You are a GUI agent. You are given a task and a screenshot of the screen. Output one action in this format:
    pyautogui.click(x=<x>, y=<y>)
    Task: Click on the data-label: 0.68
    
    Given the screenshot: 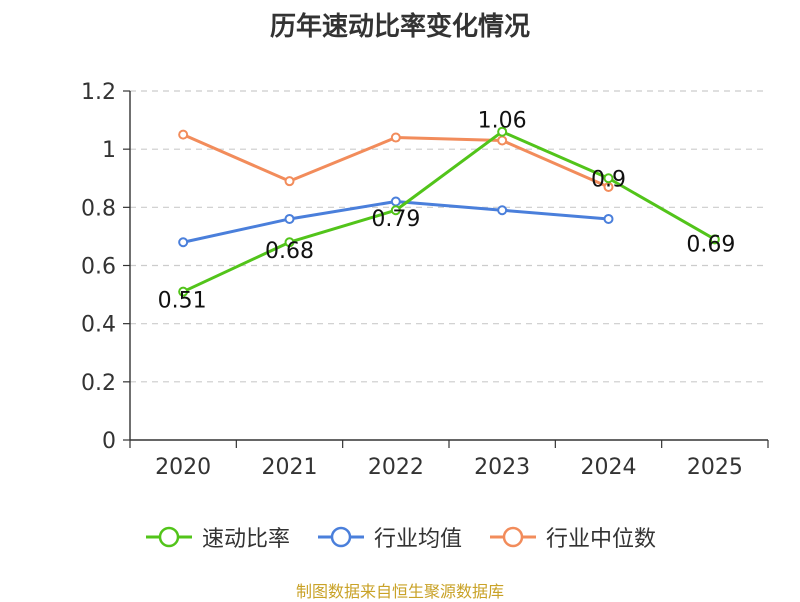 What is the action you would take?
    pyautogui.click(x=289, y=251)
    